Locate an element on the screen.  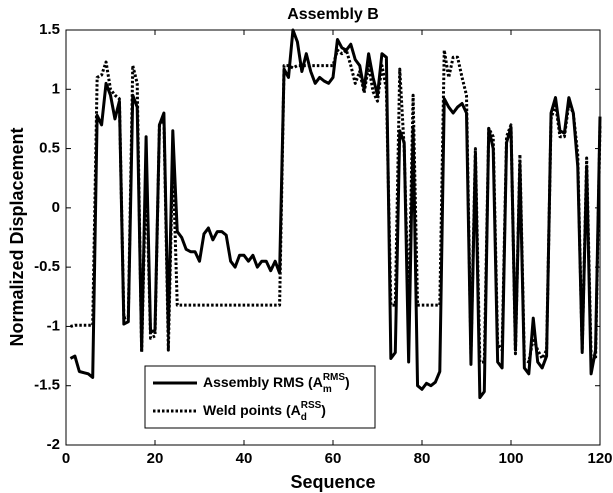
y-tick-label: 0 is located at coordinates (56, 207).